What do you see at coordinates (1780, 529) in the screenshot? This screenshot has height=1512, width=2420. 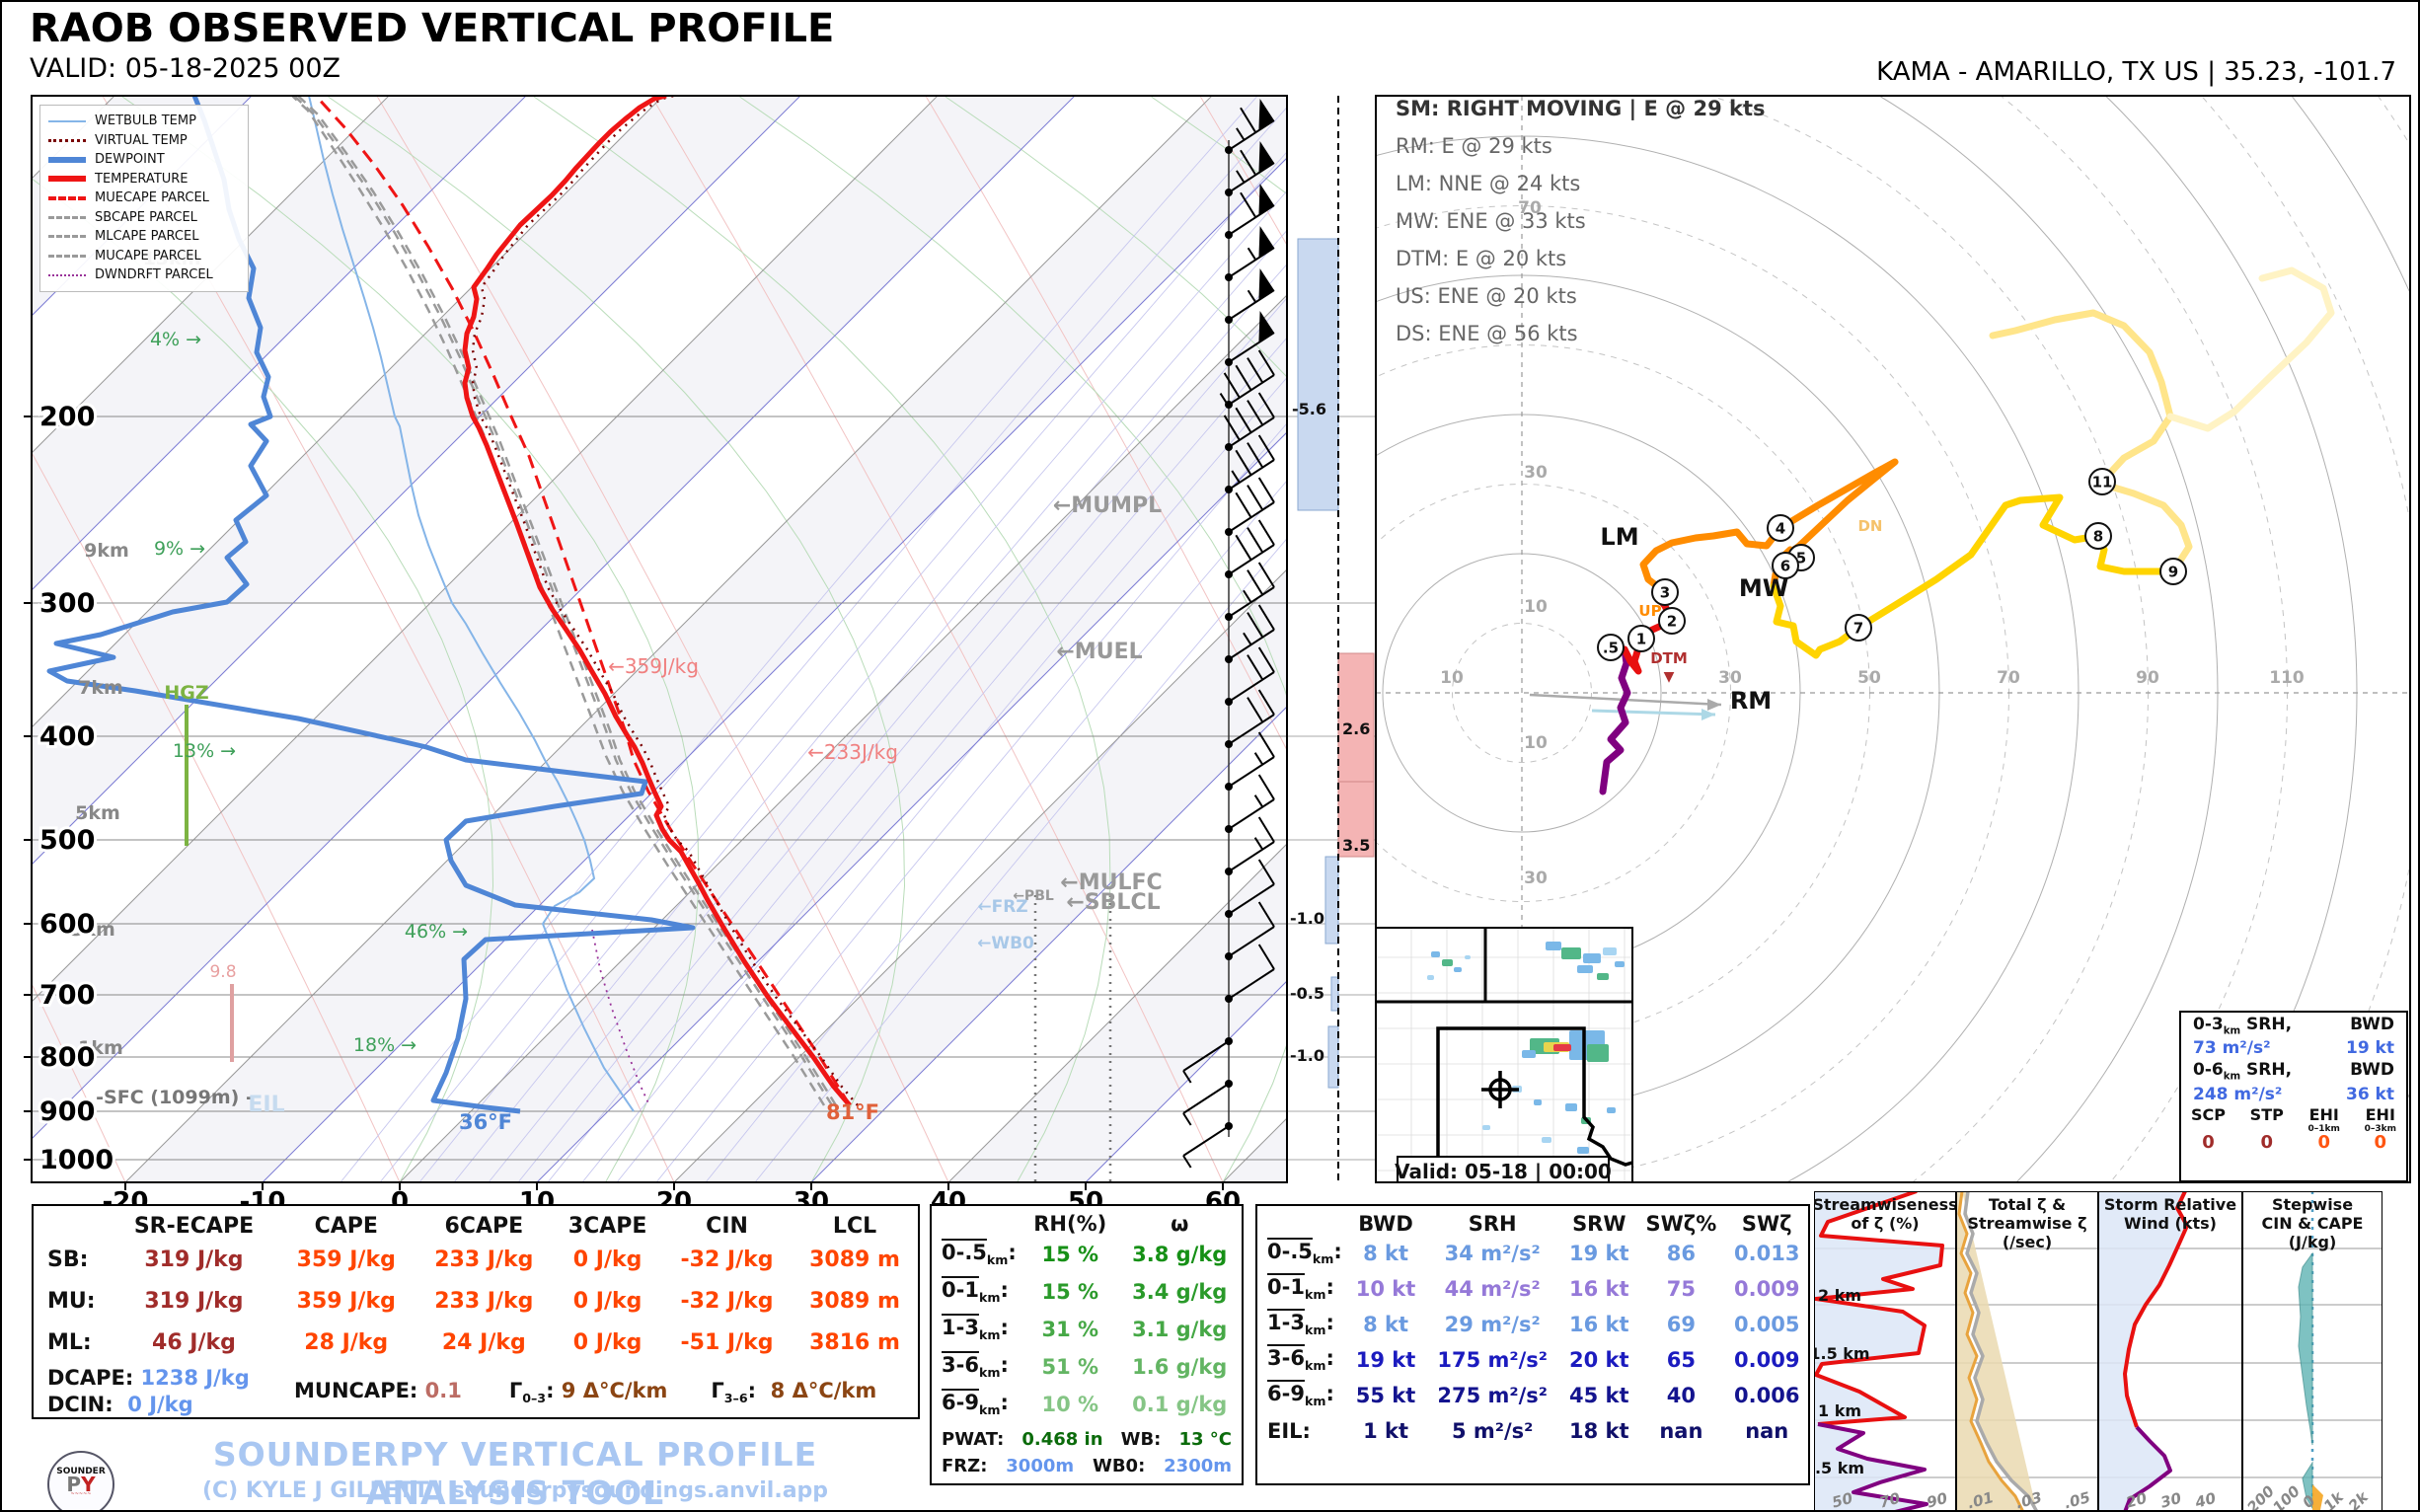 I see `hodo-height-marker-label: 4` at bounding box center [1780, 529].